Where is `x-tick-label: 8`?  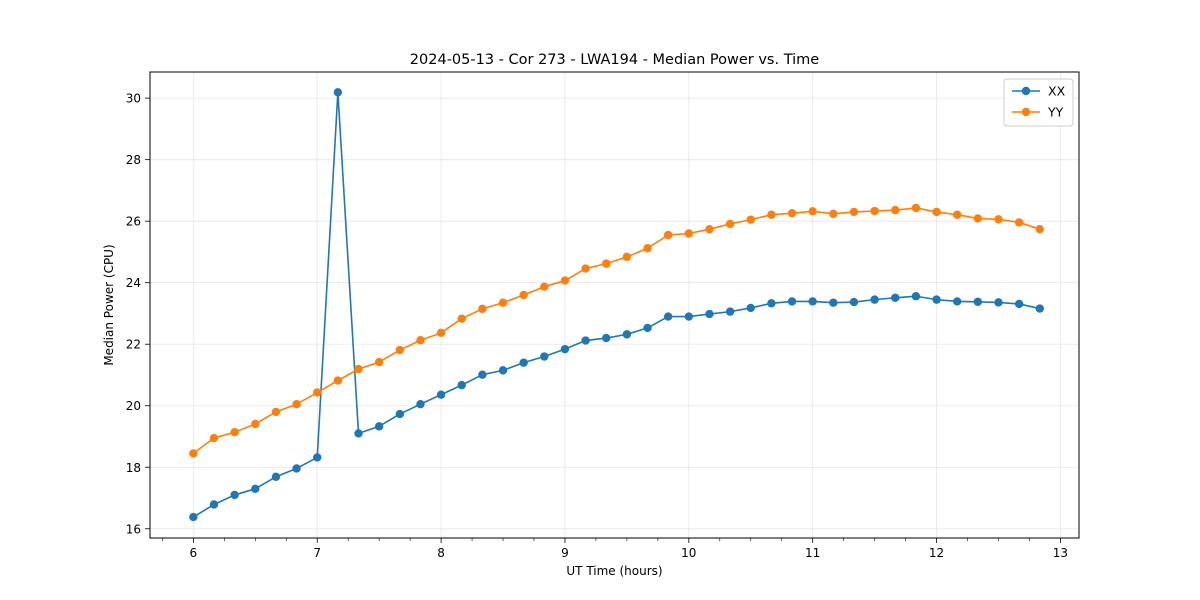 x-tick-label: 8 is located at coordinates (441, 553).